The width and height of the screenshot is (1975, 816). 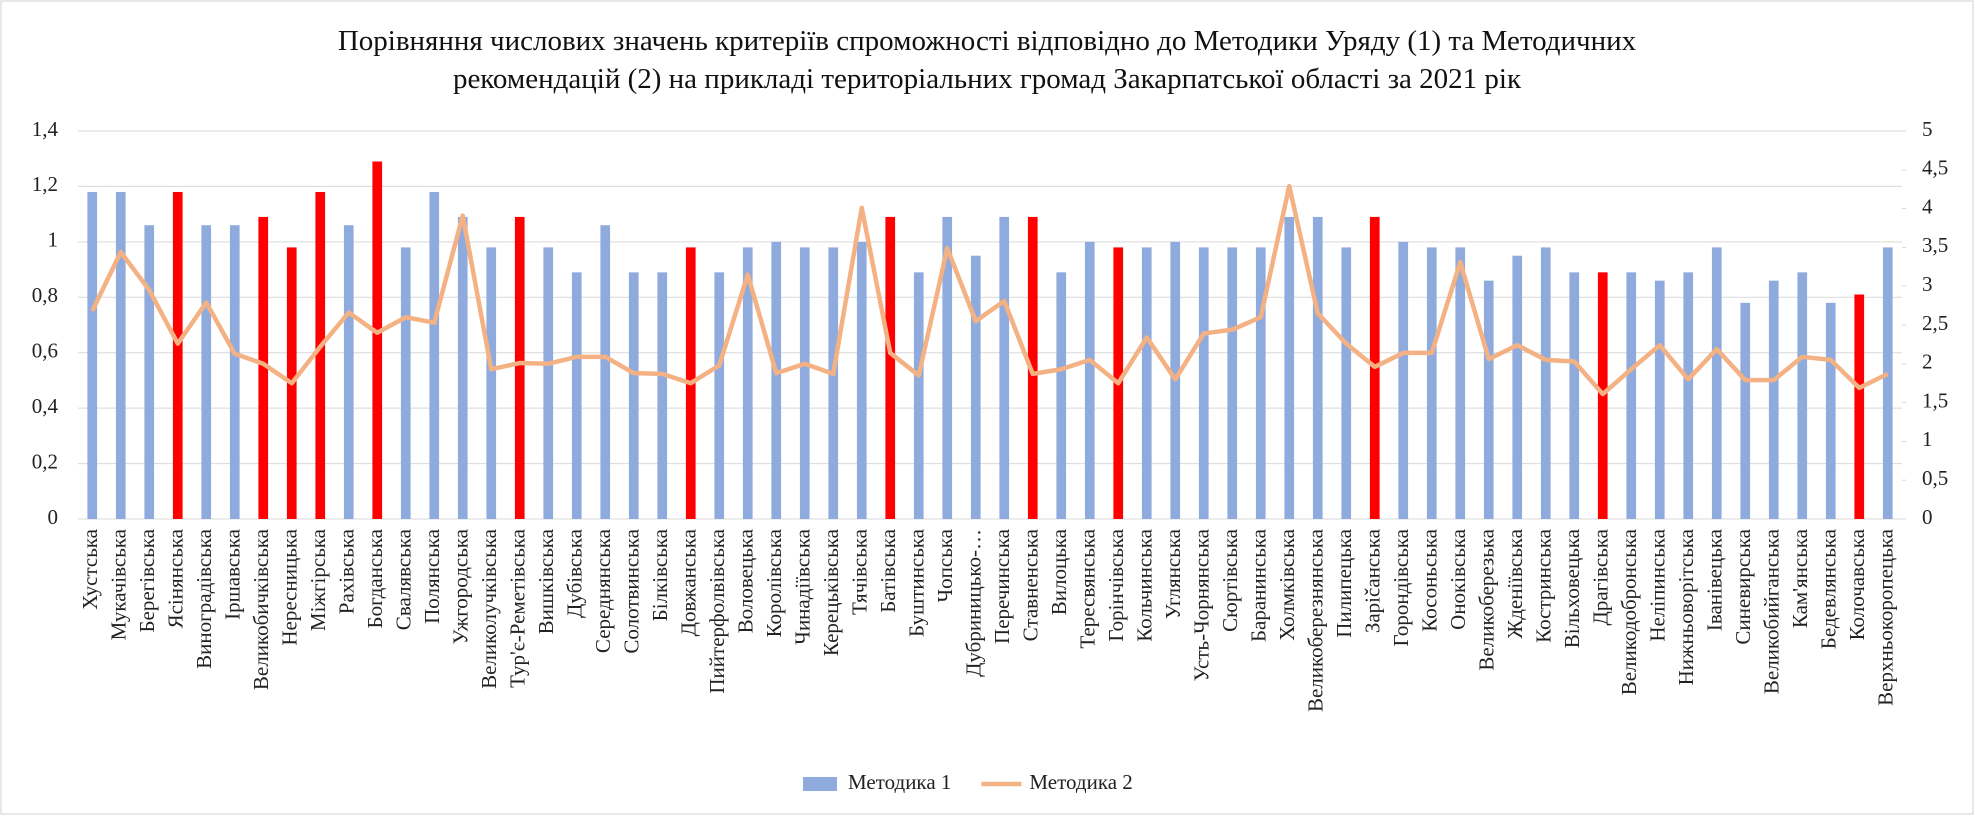 What do you see at coordinates (1002, 586) in the screenshot?
I see `x-tick-label: Перечинська` at bounding box center [1002, 586].